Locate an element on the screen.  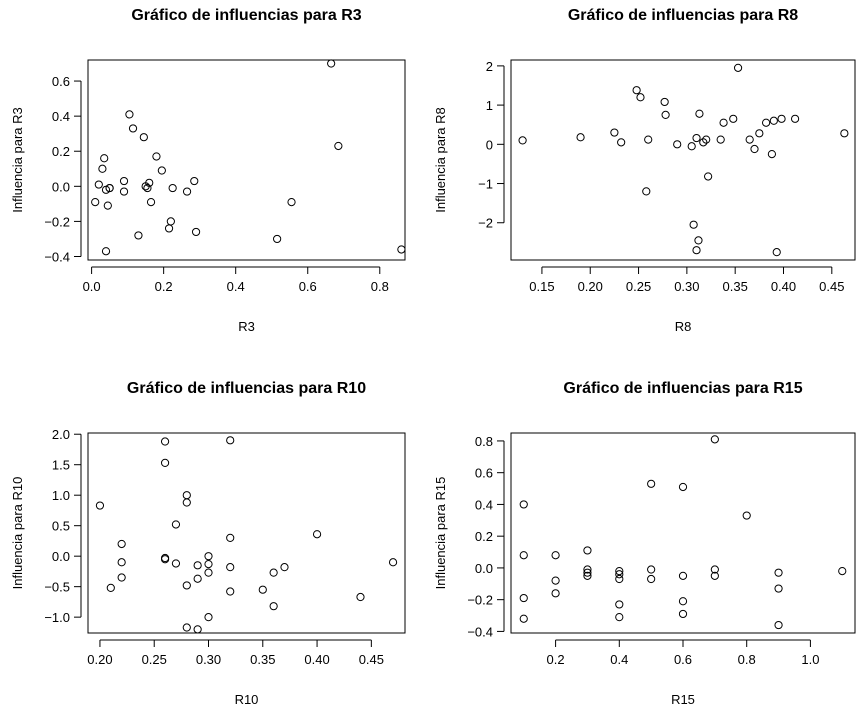
y-tick-label: −2 is located at coordinates (485, 223).